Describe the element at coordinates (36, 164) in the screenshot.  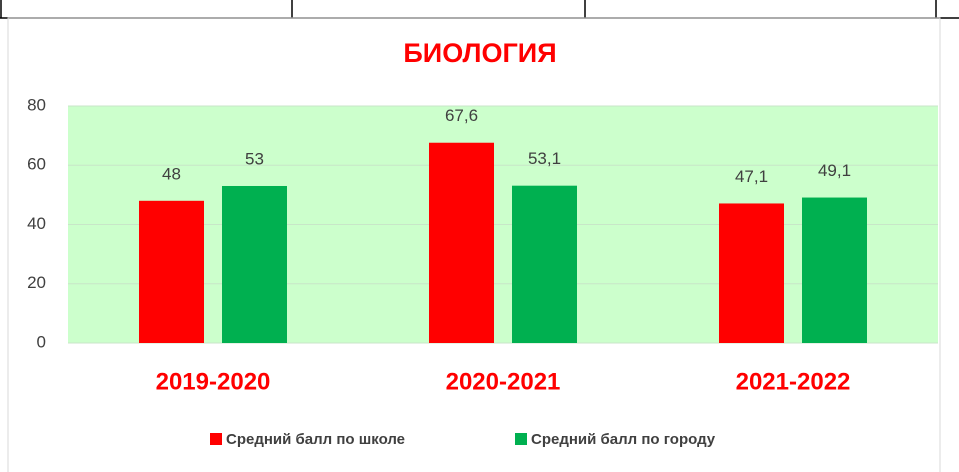
I see `y-tick-label: 60` at that location.